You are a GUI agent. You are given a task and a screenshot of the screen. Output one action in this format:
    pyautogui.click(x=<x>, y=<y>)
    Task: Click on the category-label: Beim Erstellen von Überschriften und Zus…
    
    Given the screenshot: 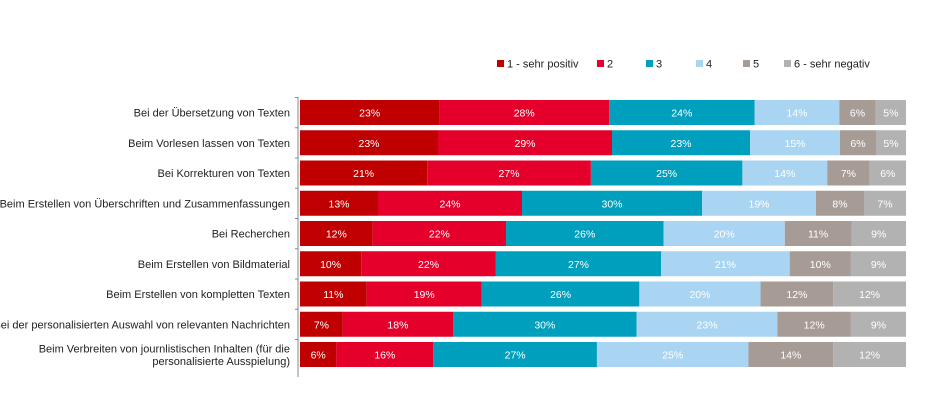 What is the action you would take?
    pyautogui.click(x=145, y=204)
    